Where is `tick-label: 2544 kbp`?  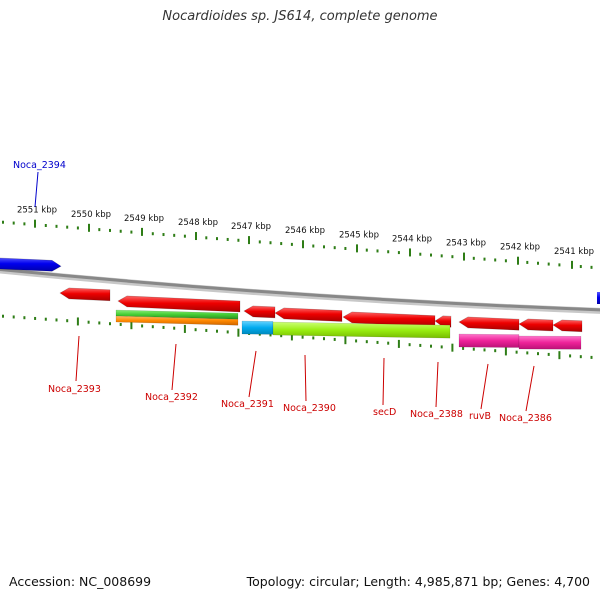 tick-label: 2544 kbp is located at coordinates (412, 239).